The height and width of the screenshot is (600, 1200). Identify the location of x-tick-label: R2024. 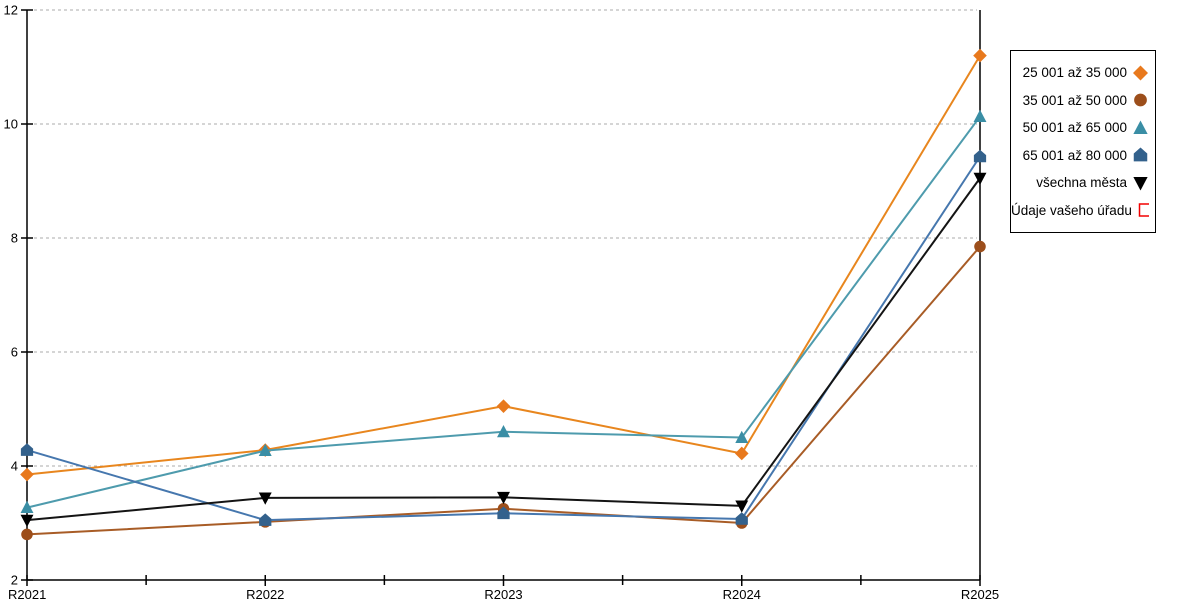
(742, 593).